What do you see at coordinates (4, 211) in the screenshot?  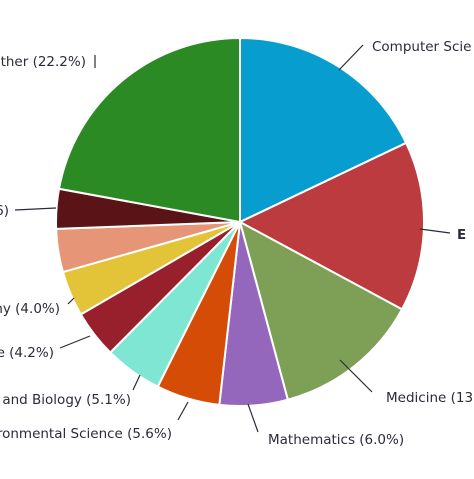 I see `slice-label: 6)` at bounding box center [4, 211].